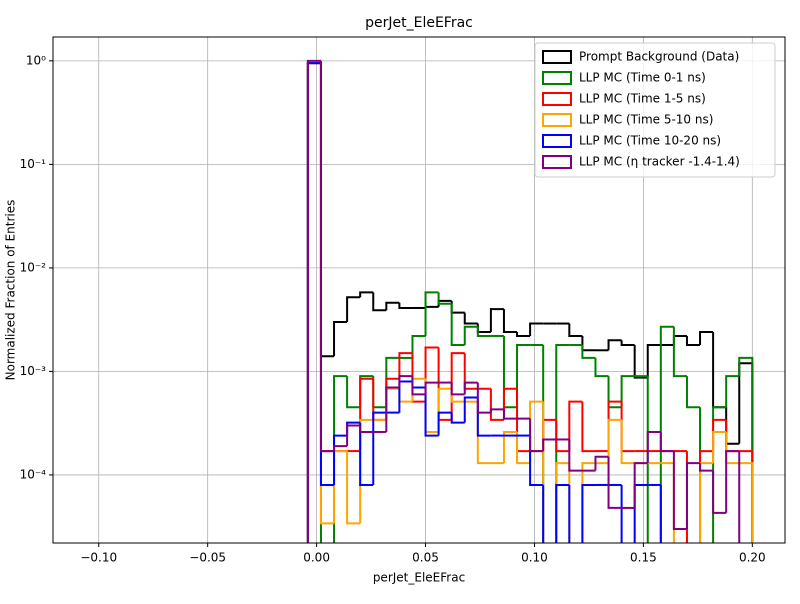 The image size is (800, 604). Describe the element at coordinates (646, 120) in the screenshot. I see `legend-label: LLP MC (Time 5-10 ns)` at that location.